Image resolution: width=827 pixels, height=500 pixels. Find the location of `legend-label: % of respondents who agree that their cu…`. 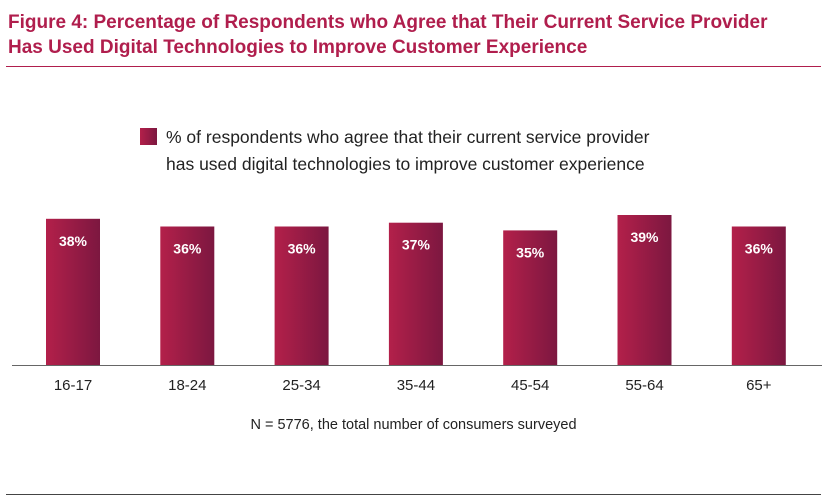

legend-label: % of respondents who agree that their cu… is located at coordinates (407, 151).